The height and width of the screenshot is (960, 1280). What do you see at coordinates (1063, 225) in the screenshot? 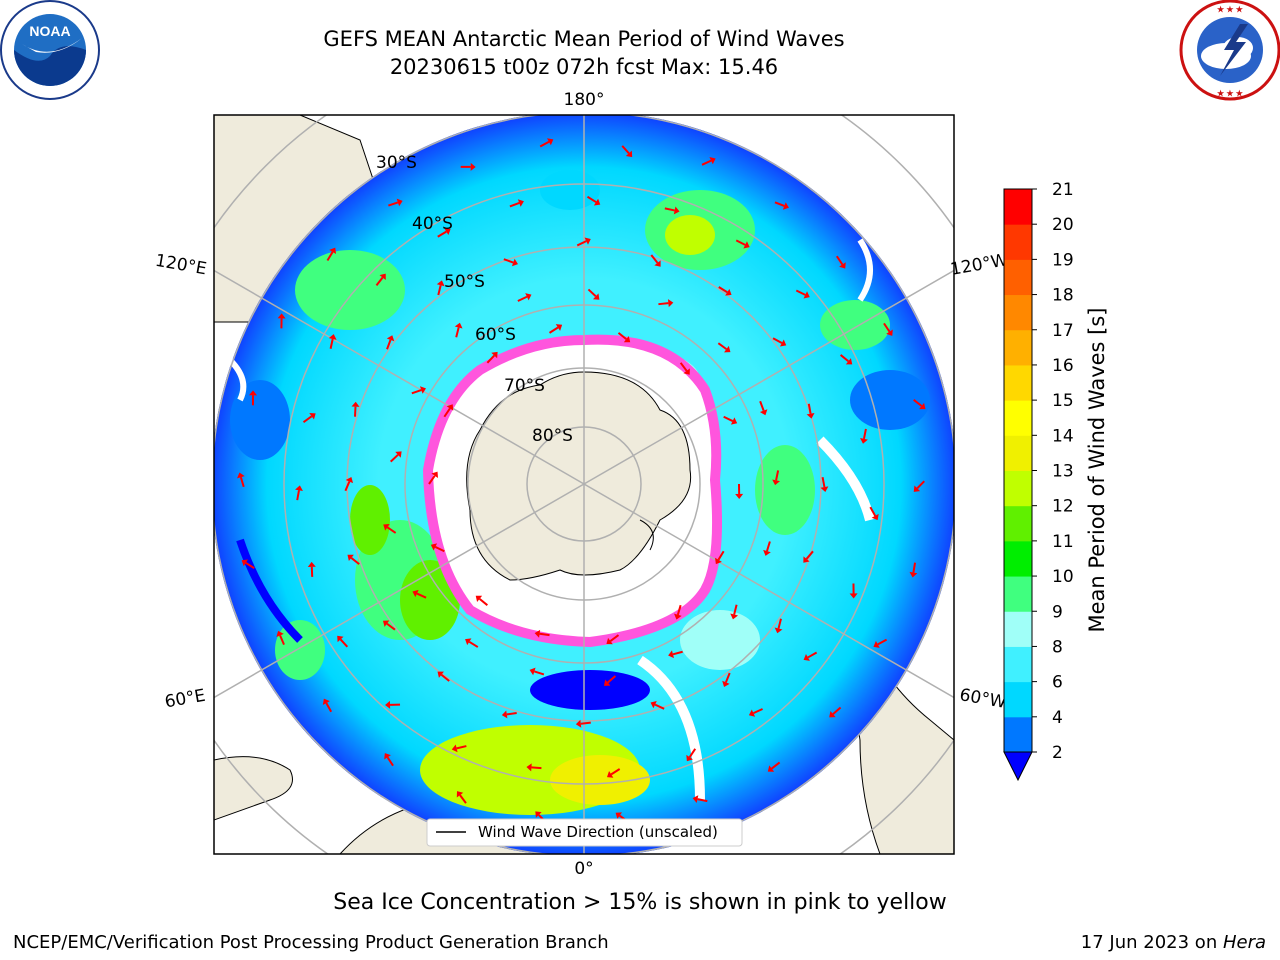
I see `colorbar-tick-label: 20` at bounding box center [1063, 225].